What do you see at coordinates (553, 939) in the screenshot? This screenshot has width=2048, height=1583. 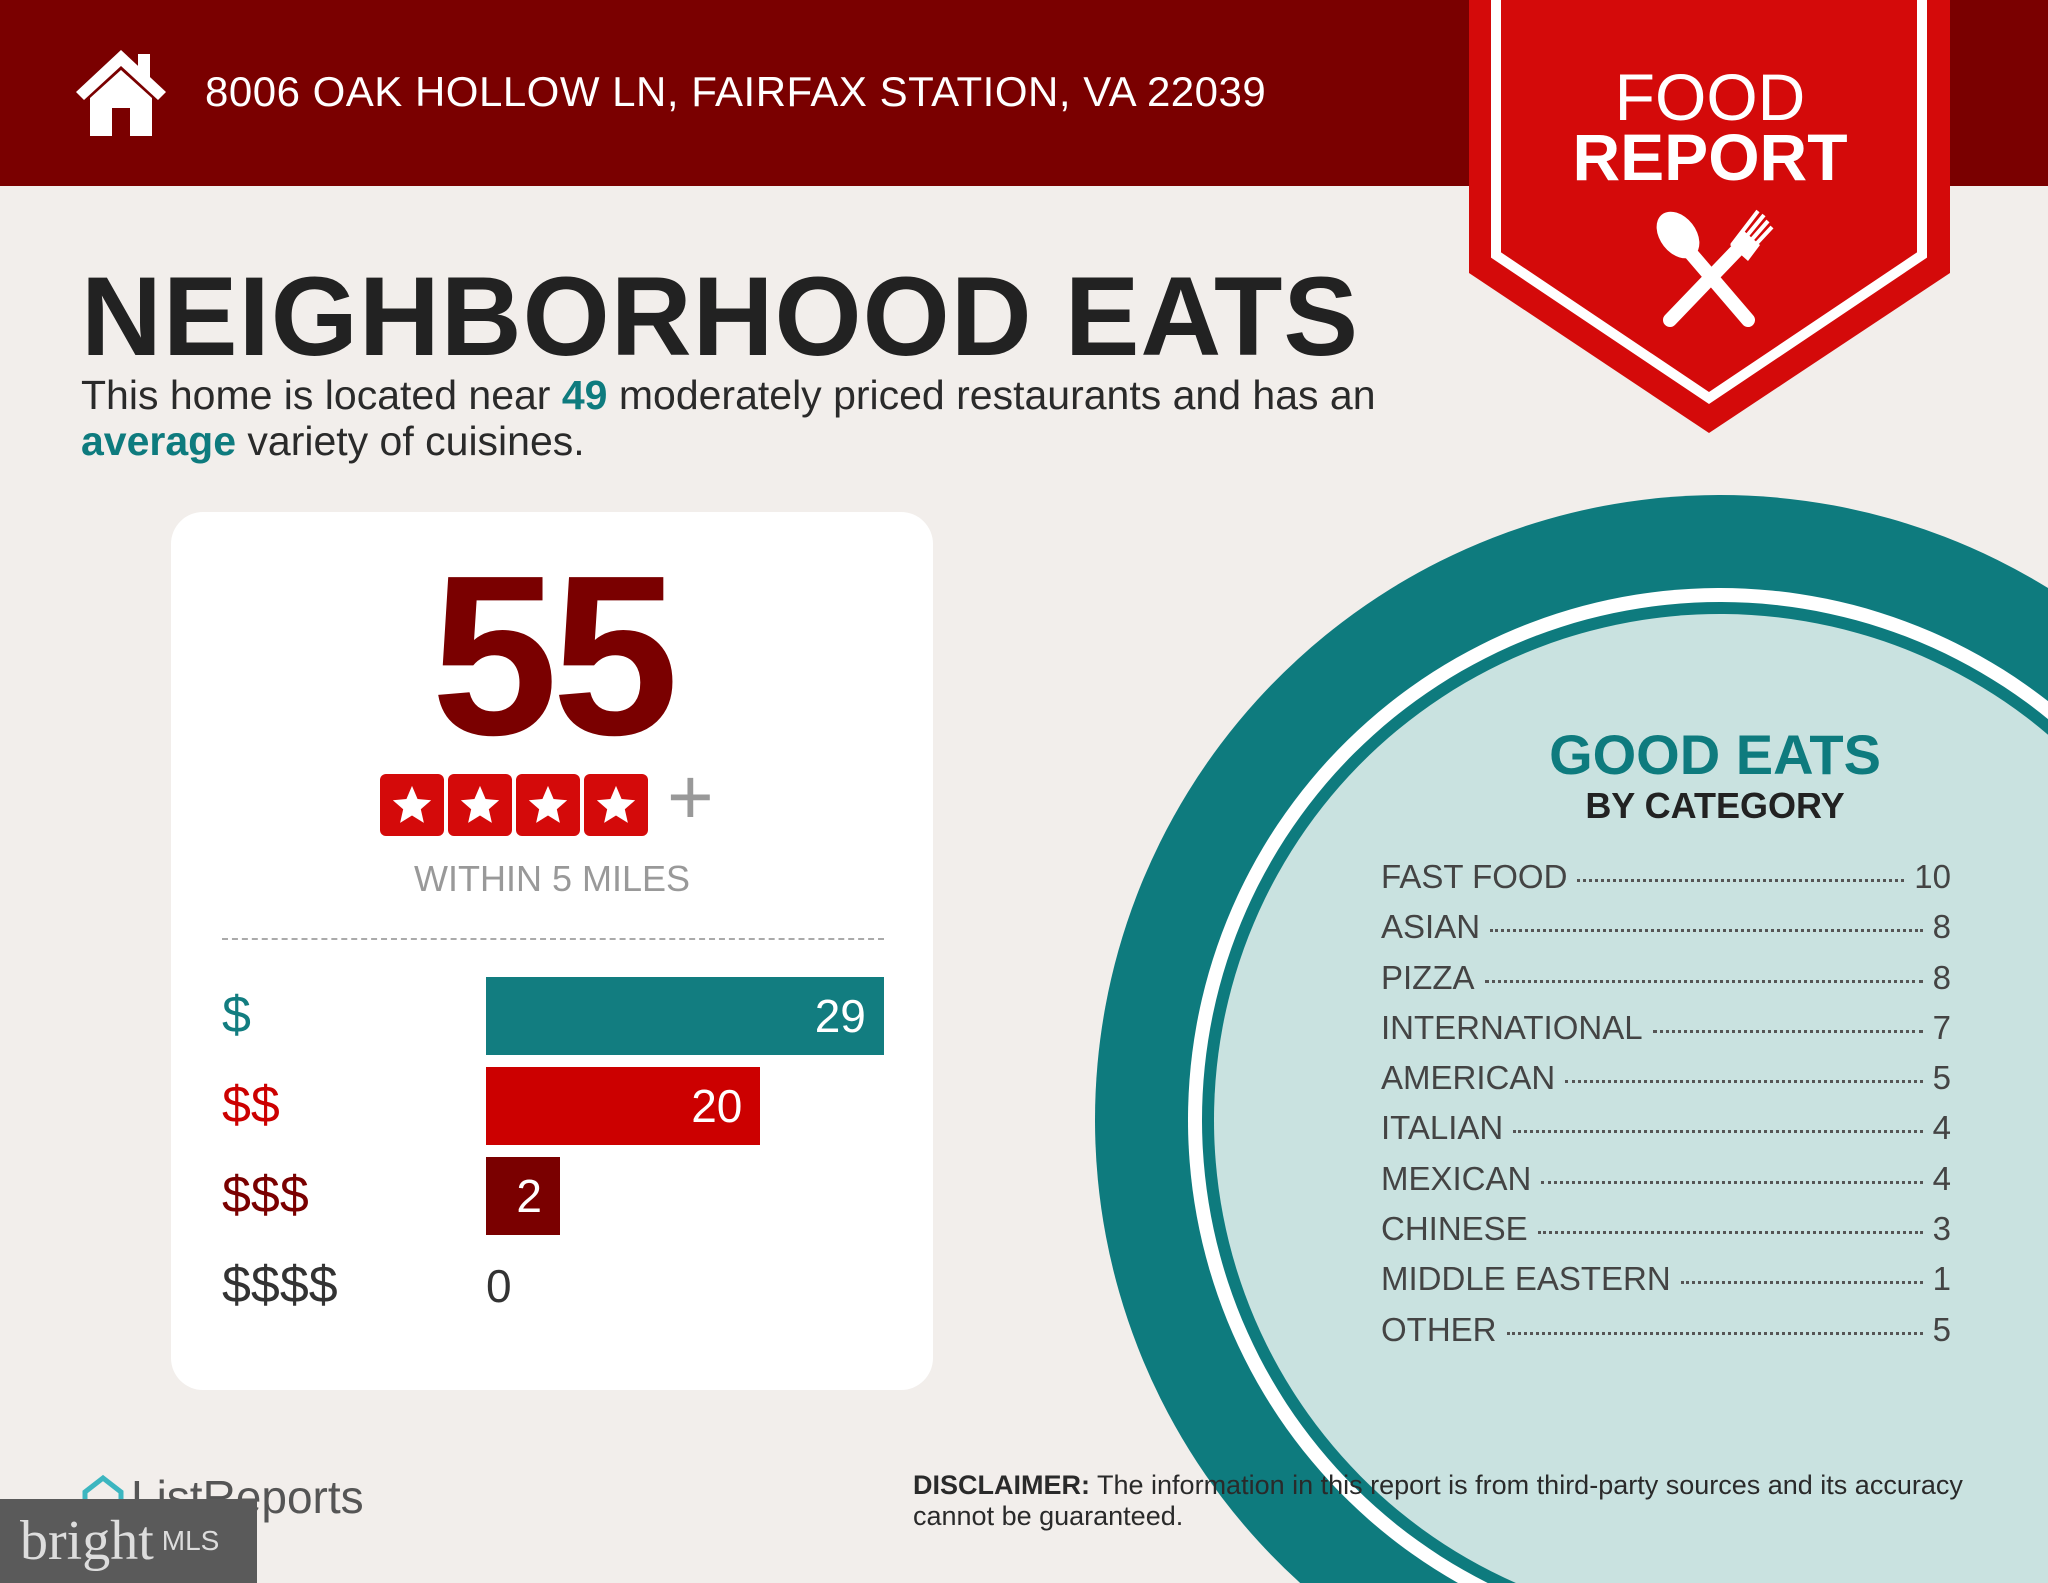 I see `divider` at bounding box center [553, 939].